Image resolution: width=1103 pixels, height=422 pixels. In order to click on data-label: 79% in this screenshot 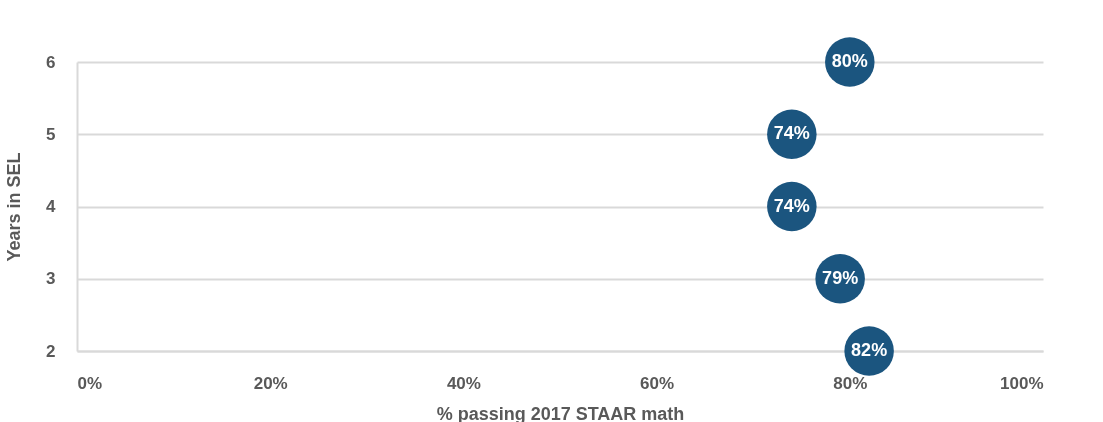, I will do `click(840, 277)`.